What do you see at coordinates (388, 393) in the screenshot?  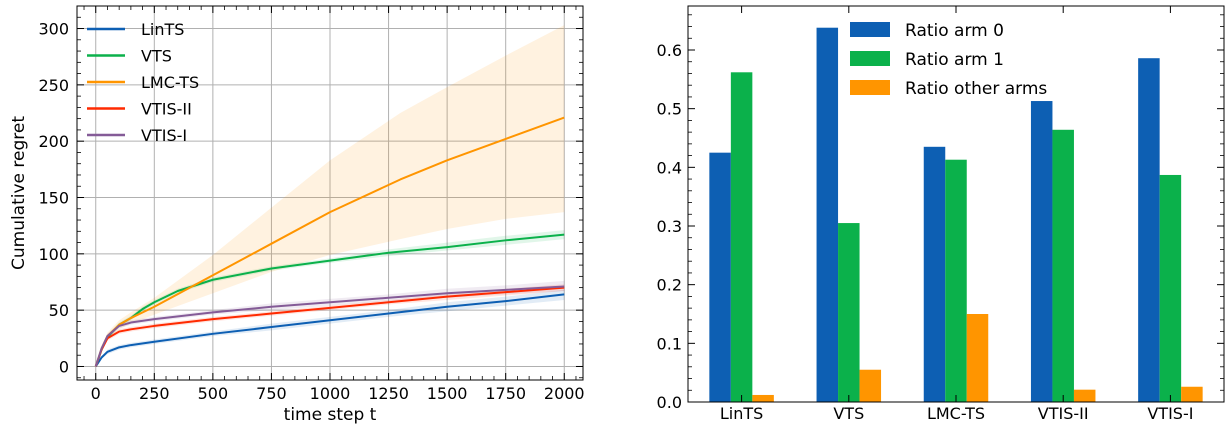 I see `x-tick-label: 1250` at bounding box center [388, 393].